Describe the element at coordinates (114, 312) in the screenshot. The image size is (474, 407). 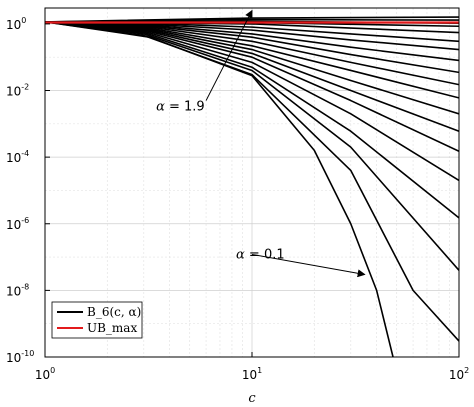
I see `legend-label-b6: B_6(c, α)` at that location.